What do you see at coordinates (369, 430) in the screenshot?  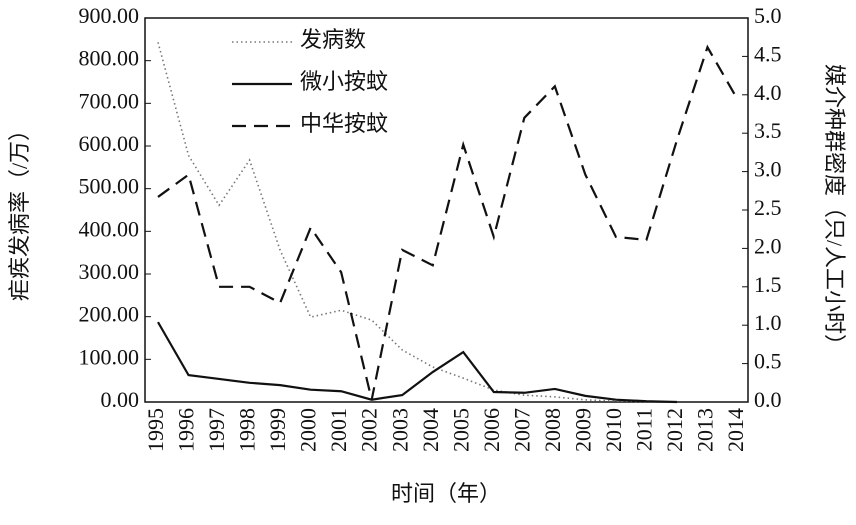 I see `x-tick-label: 2002` at bounding box center [369, 430].